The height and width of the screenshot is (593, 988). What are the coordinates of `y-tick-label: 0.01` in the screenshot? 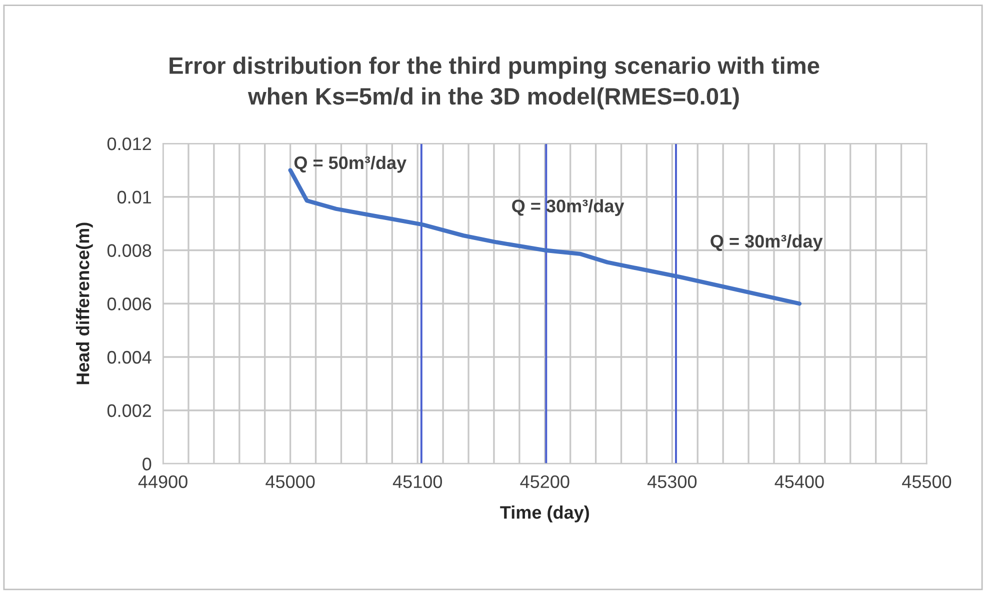 It's located at (134, 197).